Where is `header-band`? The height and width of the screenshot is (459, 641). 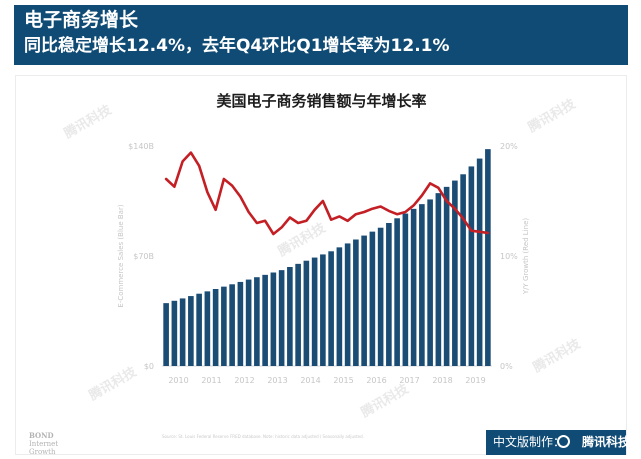 header-band is located at coordinates (321, 35).